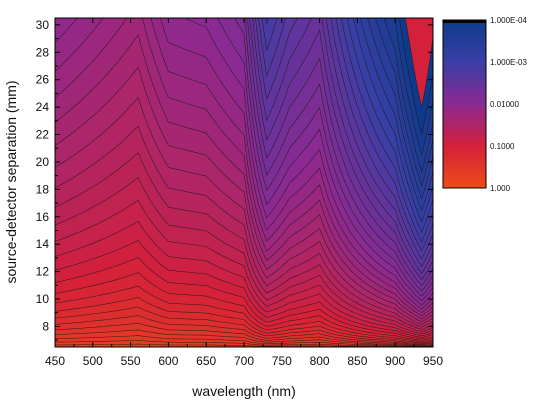 Image resolution: width=540 pixels, height=415 pixels. Describe the element at coordinates (433, 361) in the screenshot. I see `x-tick-label: 950` at that location.